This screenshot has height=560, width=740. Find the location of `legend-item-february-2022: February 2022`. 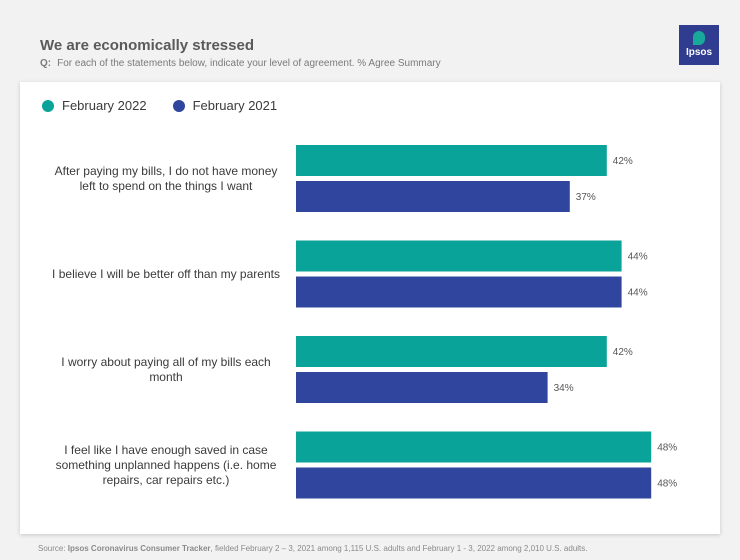

legend-item-february-2022: February 2022 is located at coordinates (94, 105).